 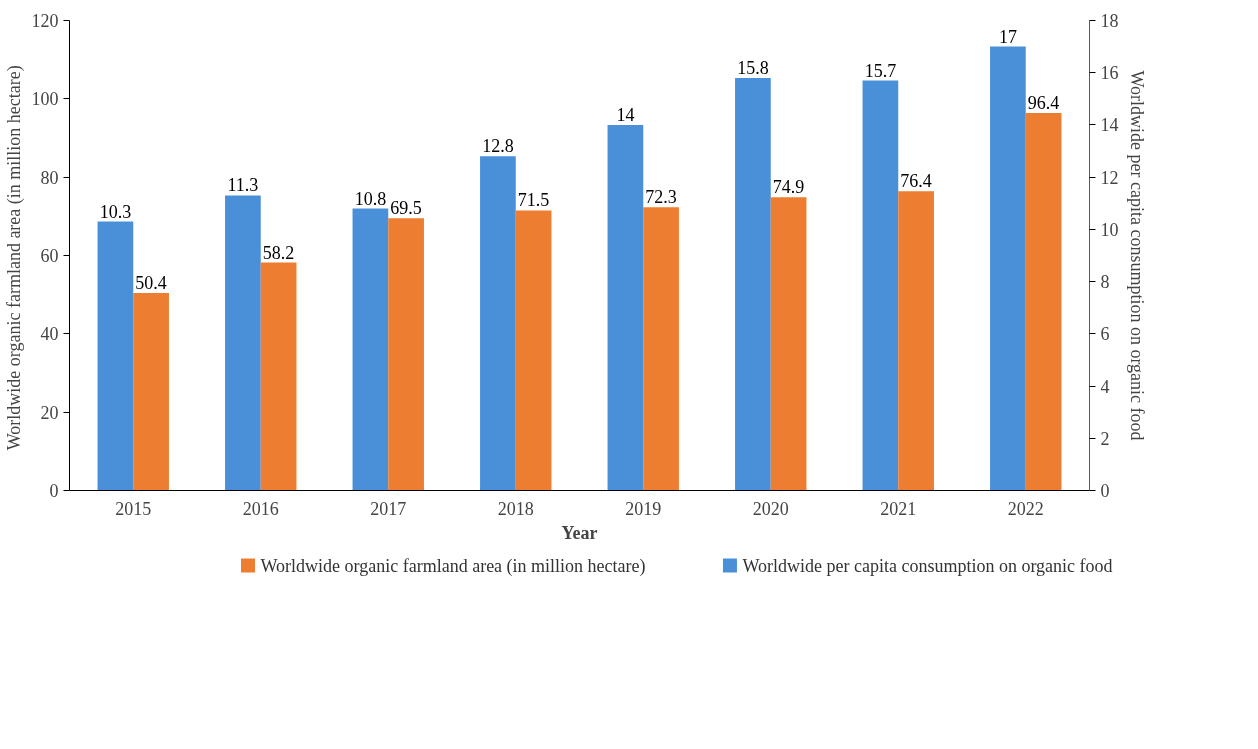 I want to click on data-label: 10.8, so click(x=370, y=198).